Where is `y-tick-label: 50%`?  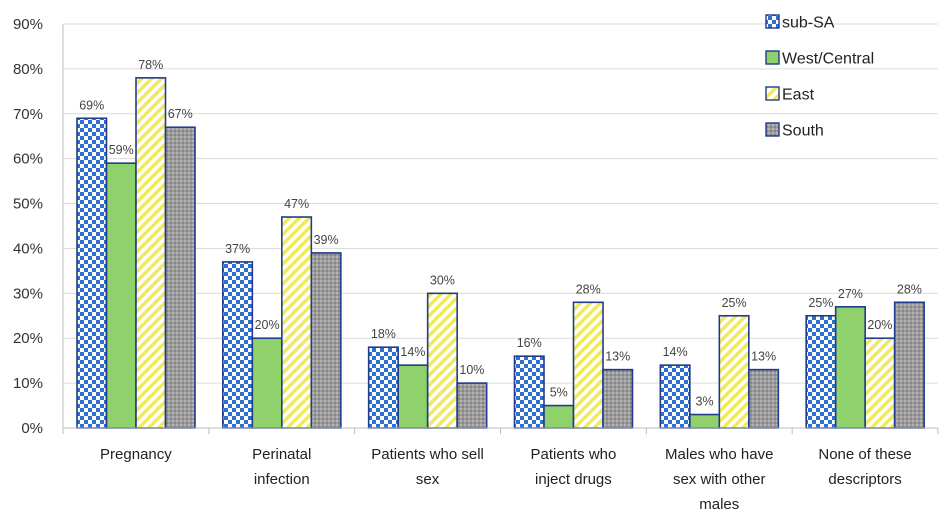
y-tick-label: 50% is located at coordinates (28, 204).